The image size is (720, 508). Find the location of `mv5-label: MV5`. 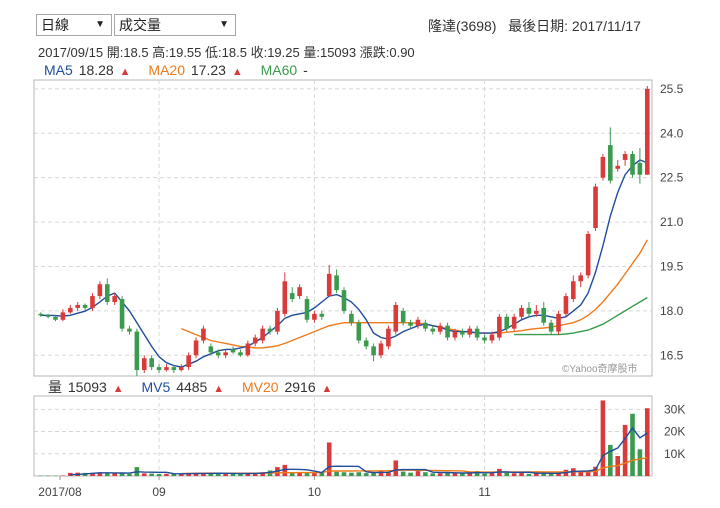

mv5-label: MV5 is located at coordinates (156, 387).